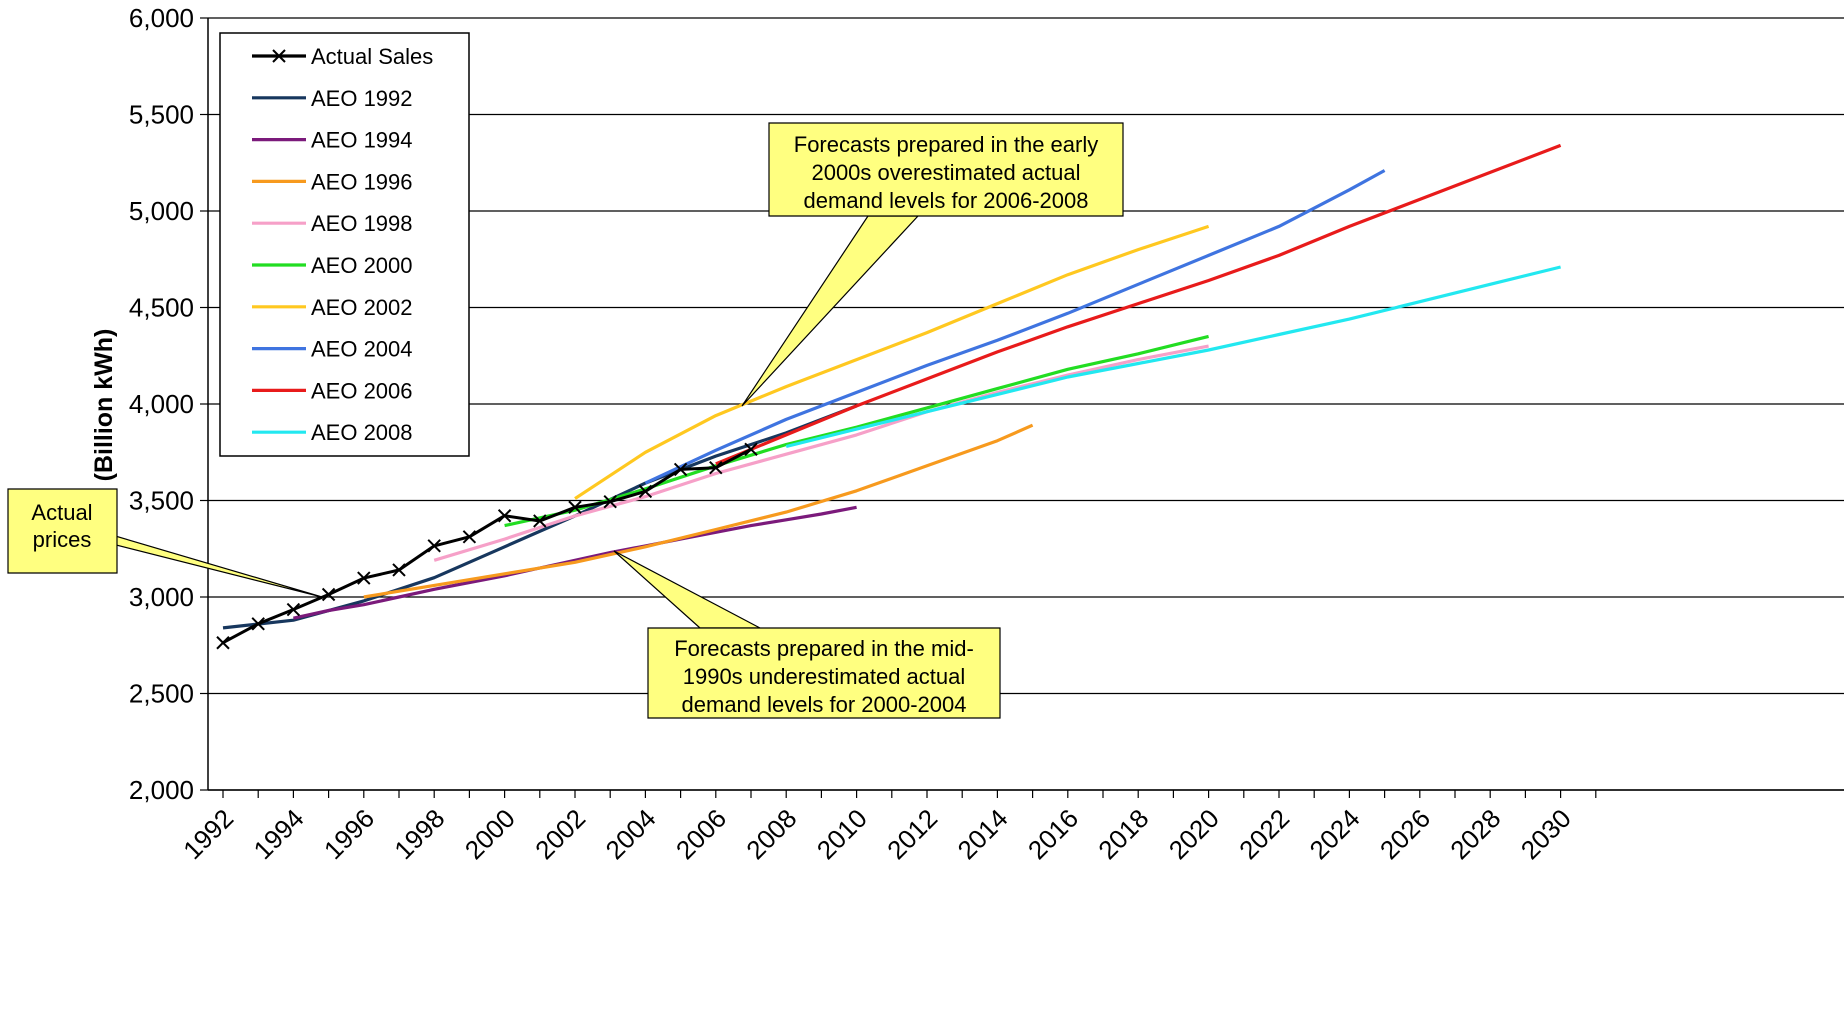  Describe the element at coordinates (362, 181) in the screenshot. I see `legend-label: AEO 1996` at that location.